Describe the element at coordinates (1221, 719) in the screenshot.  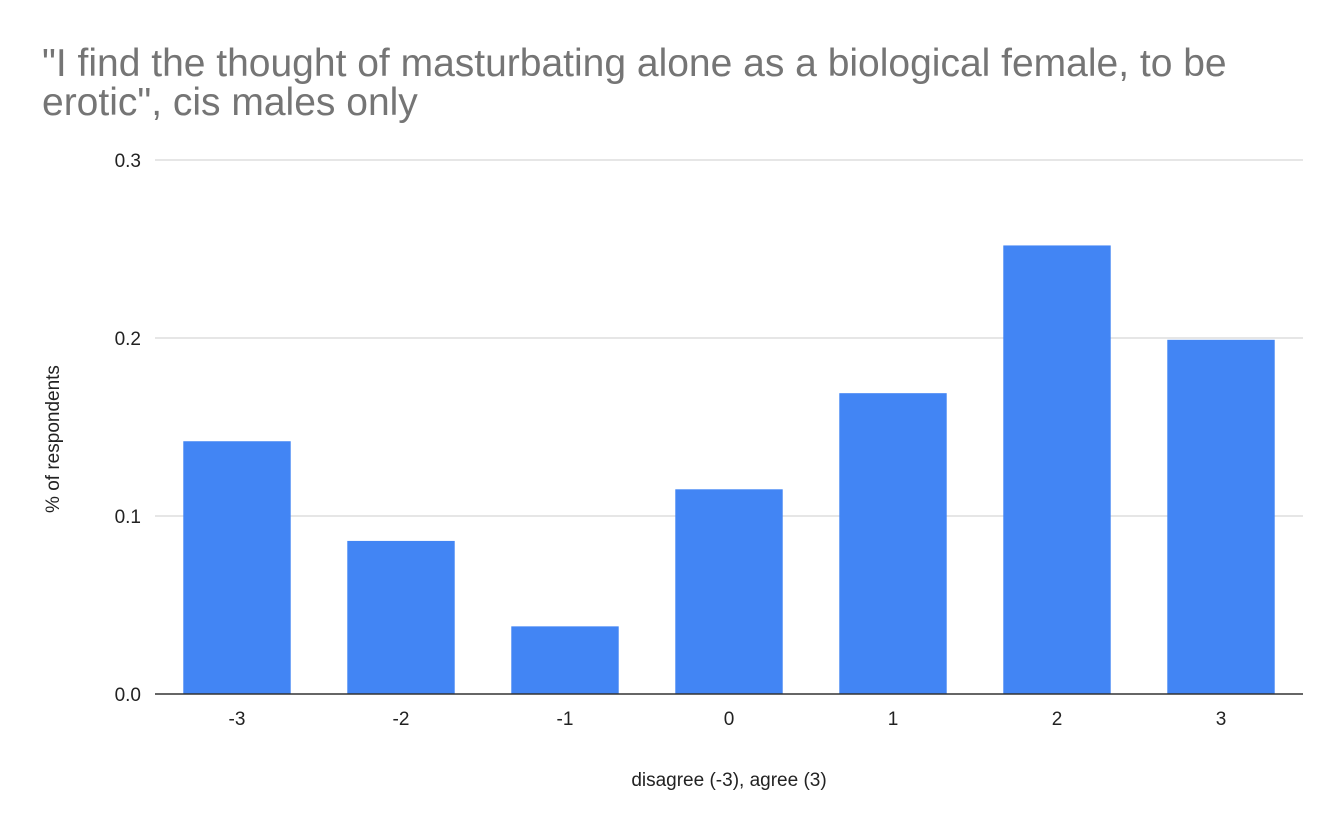
I see `x-tick-label: 3` at that location.